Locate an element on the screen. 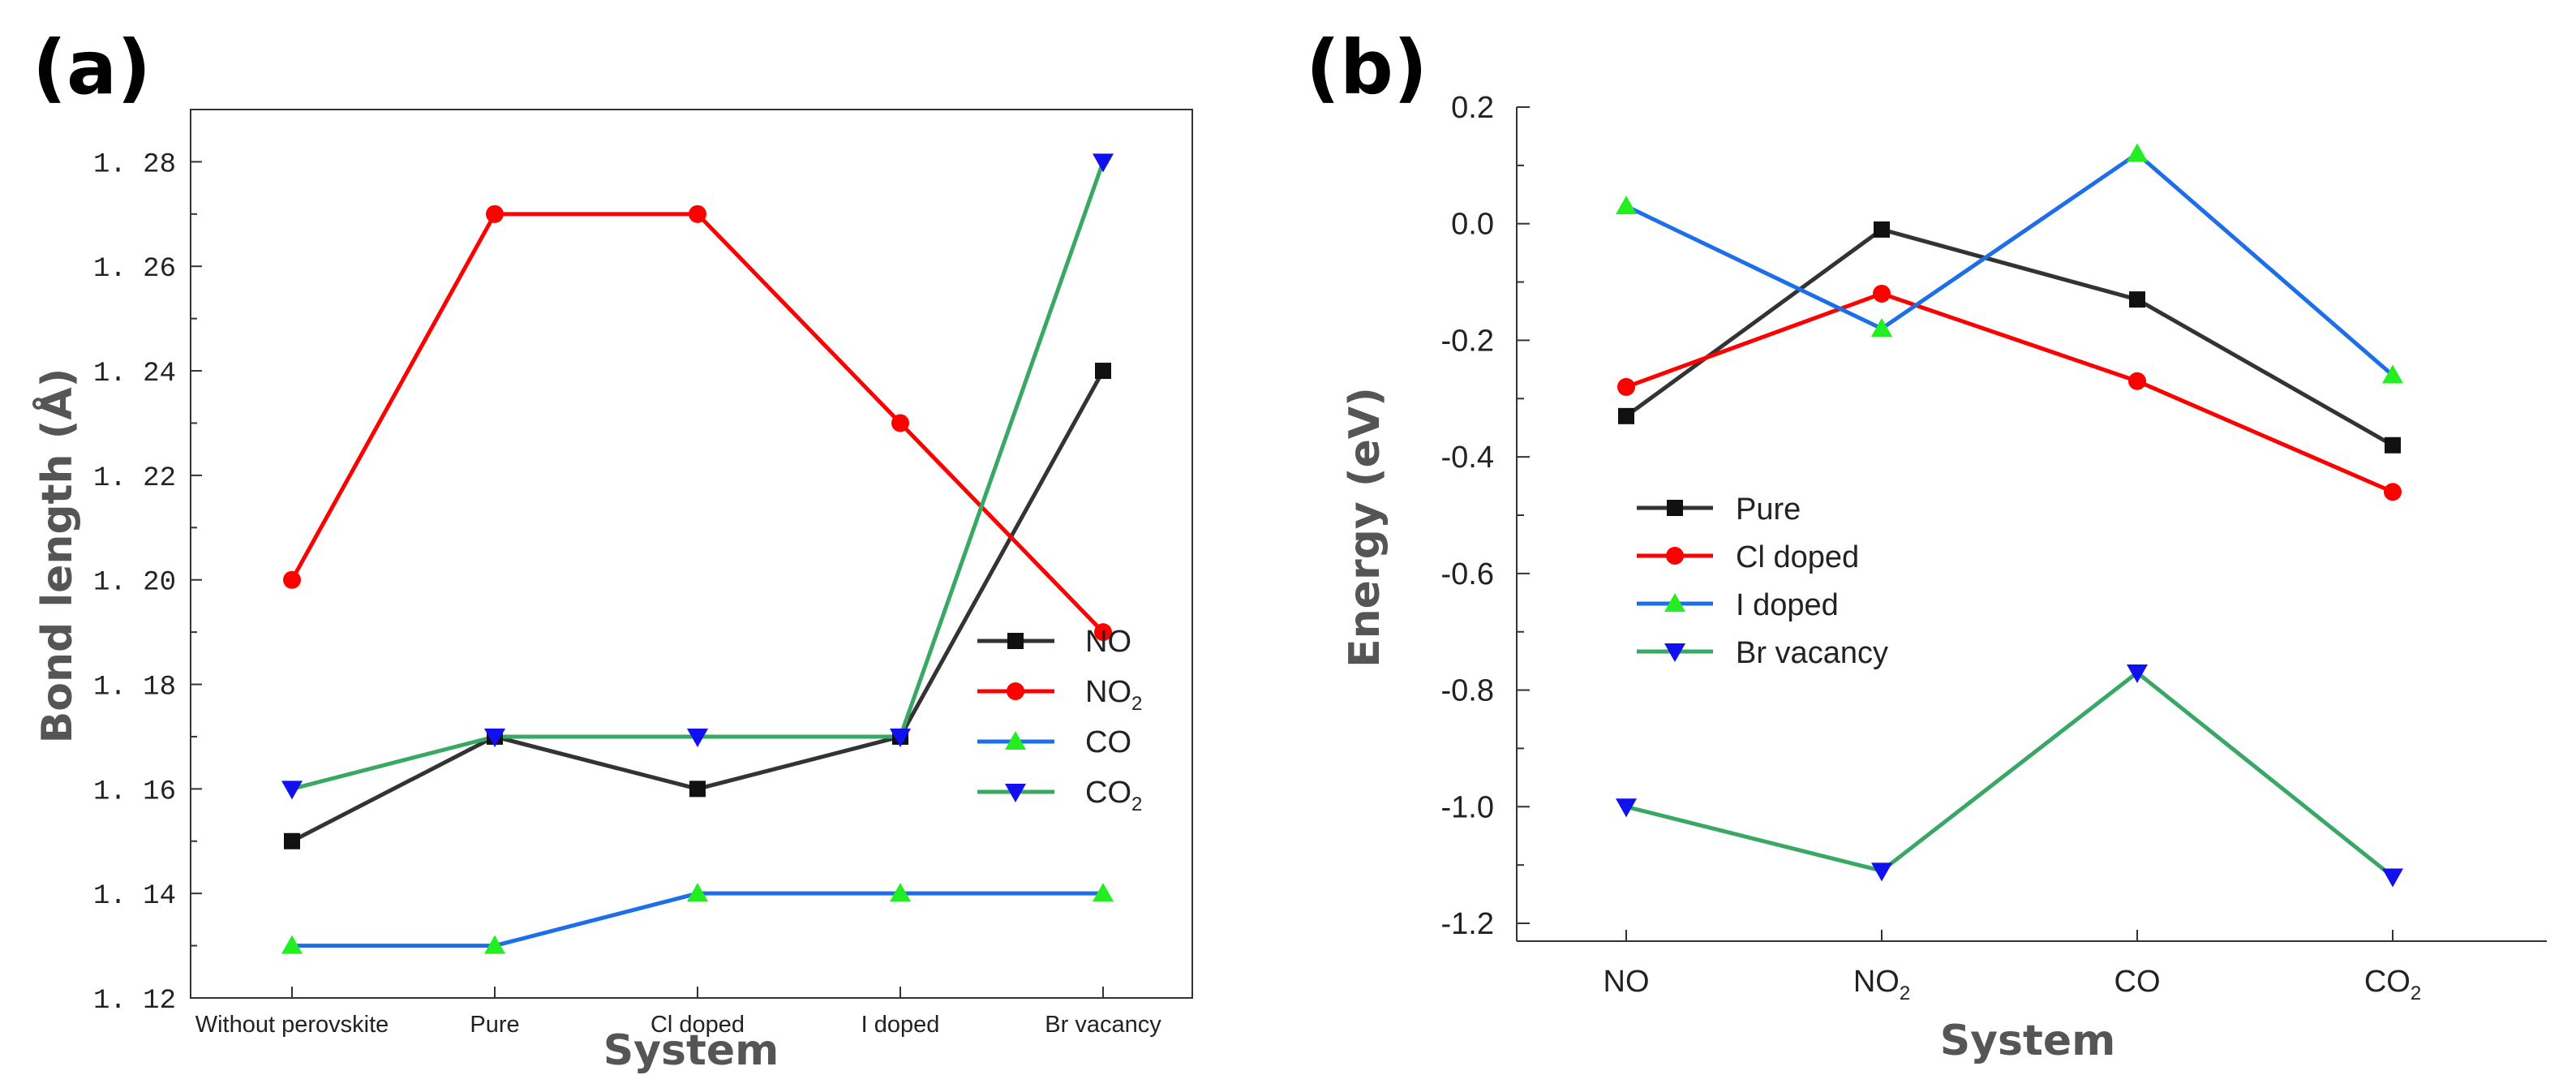 This screenshot has height=1088, width=2576. legend-label-cl-doped: Cl doped is located at coordinates (1797, 557).